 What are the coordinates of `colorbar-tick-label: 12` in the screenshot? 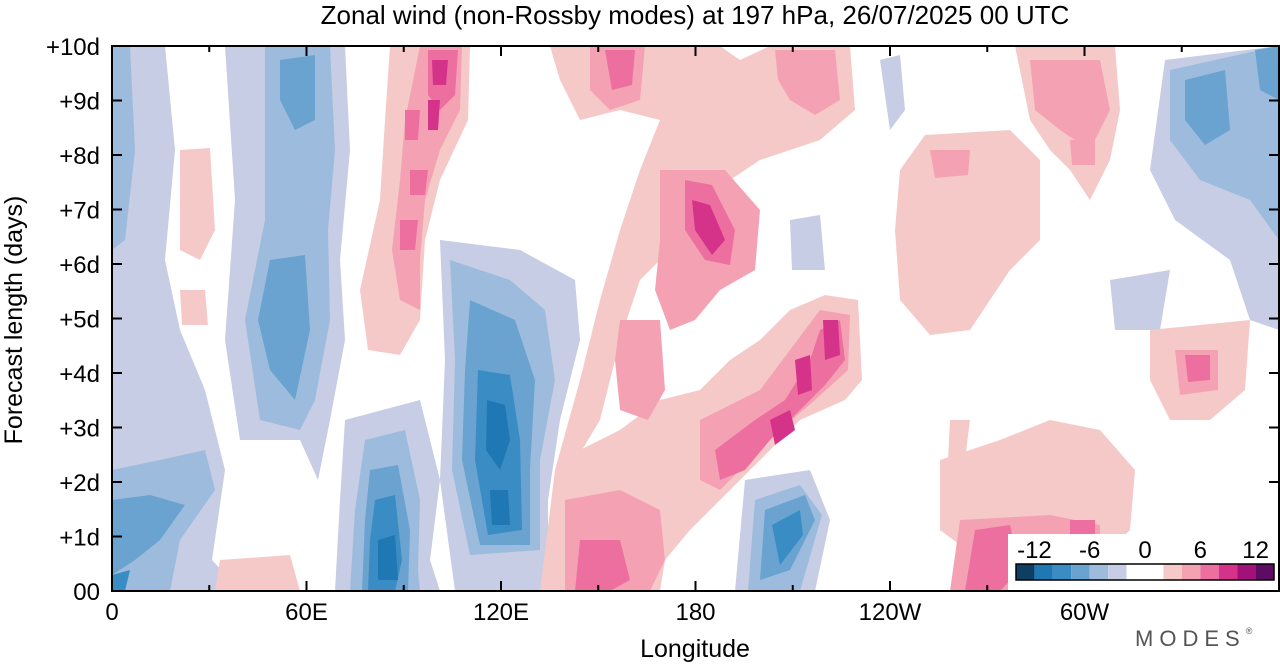 It's located at (1255, 550).